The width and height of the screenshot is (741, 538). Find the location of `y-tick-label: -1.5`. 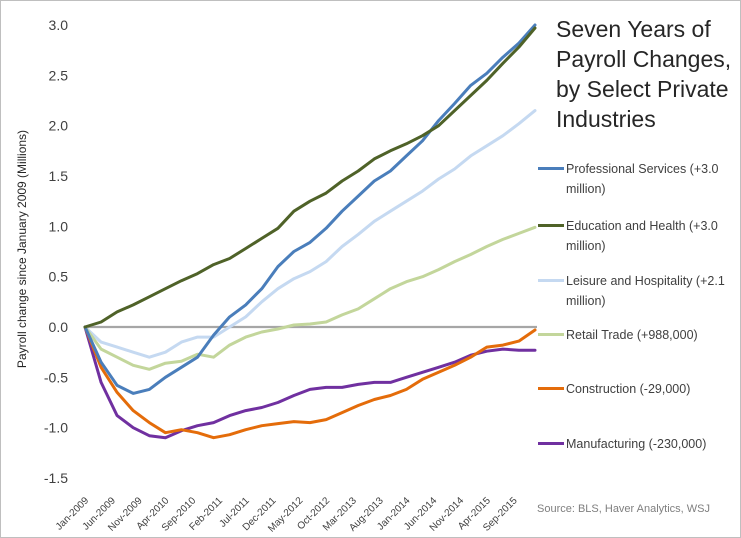

y-tick-label: -1.5 is located at coordinates (56, 478).